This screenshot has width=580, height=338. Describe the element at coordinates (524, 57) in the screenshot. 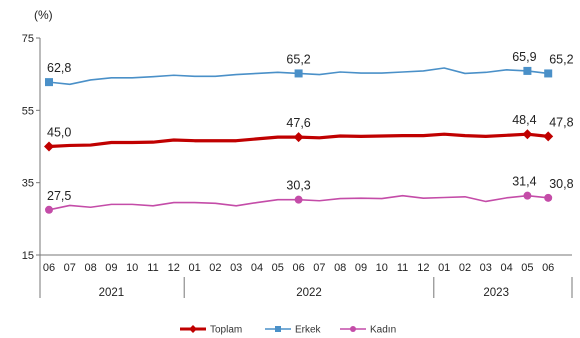

I see `data-label: 65,9` at that location.